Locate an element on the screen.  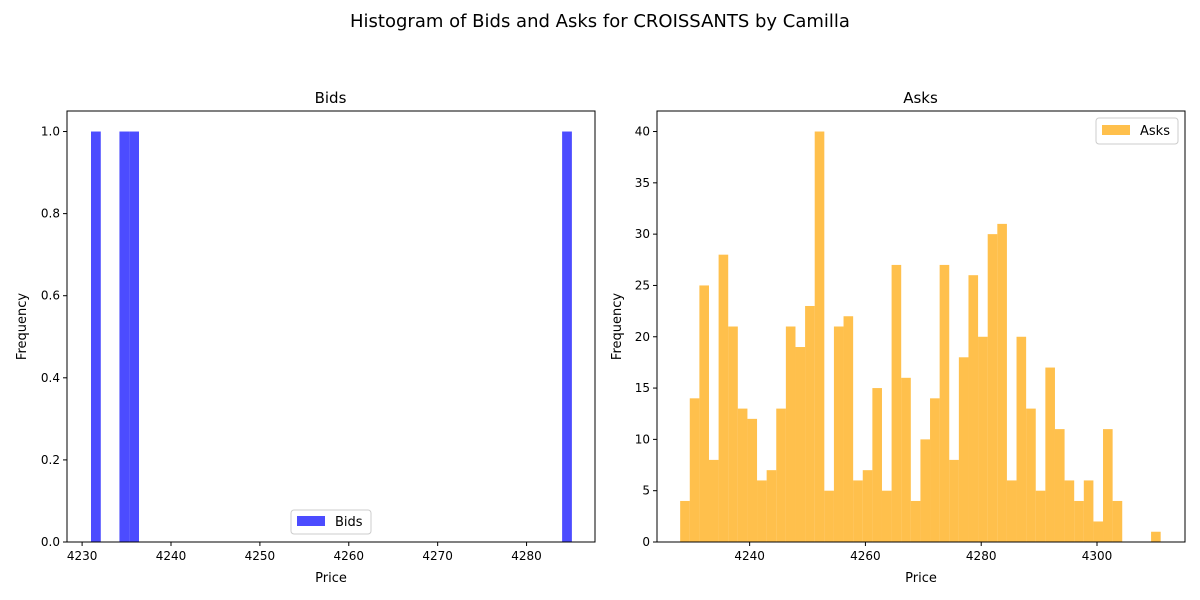
asks-x-axis-label: Price is located at coordinates (921, 578).